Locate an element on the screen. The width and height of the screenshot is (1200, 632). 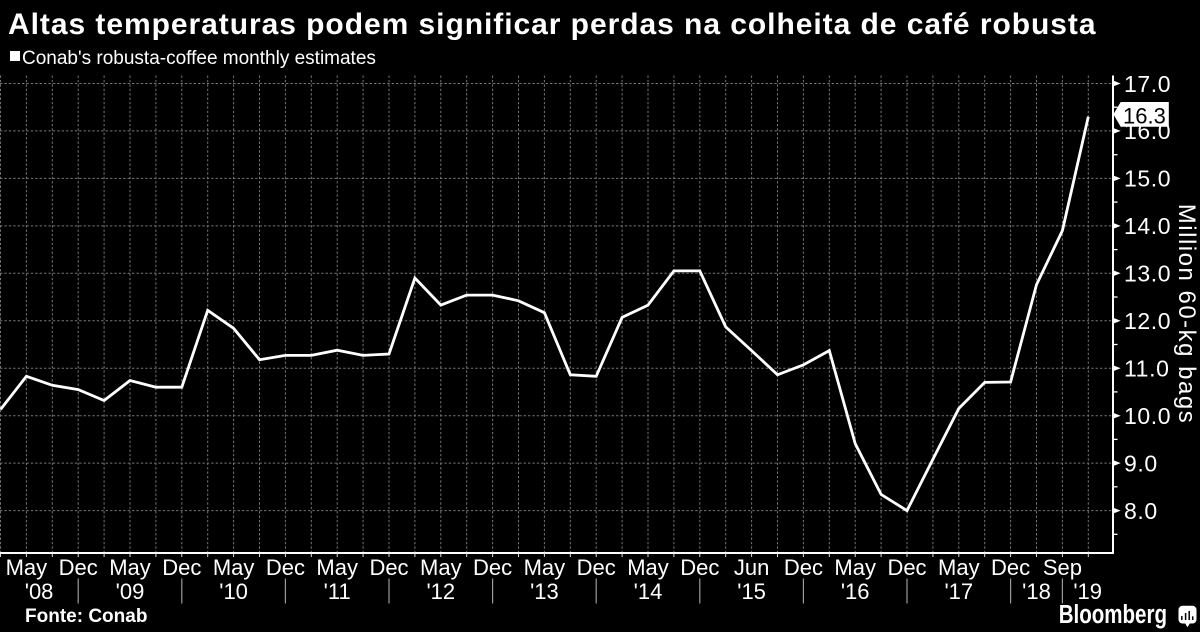
svg-text: '17 is located at coordinates (958, 591).